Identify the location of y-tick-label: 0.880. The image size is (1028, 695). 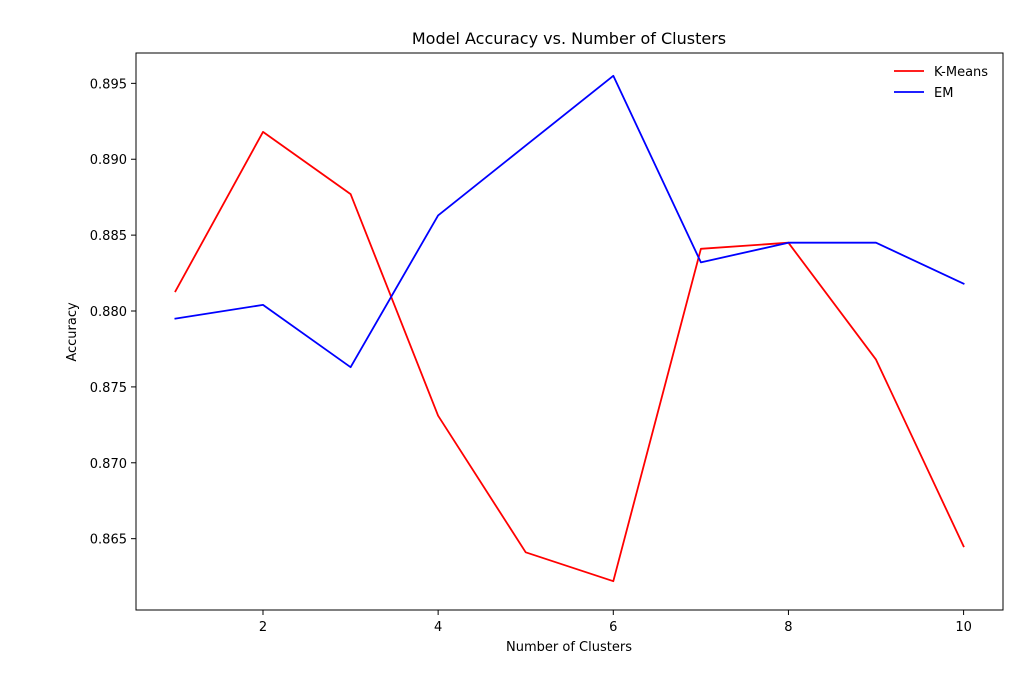
(108, 312).